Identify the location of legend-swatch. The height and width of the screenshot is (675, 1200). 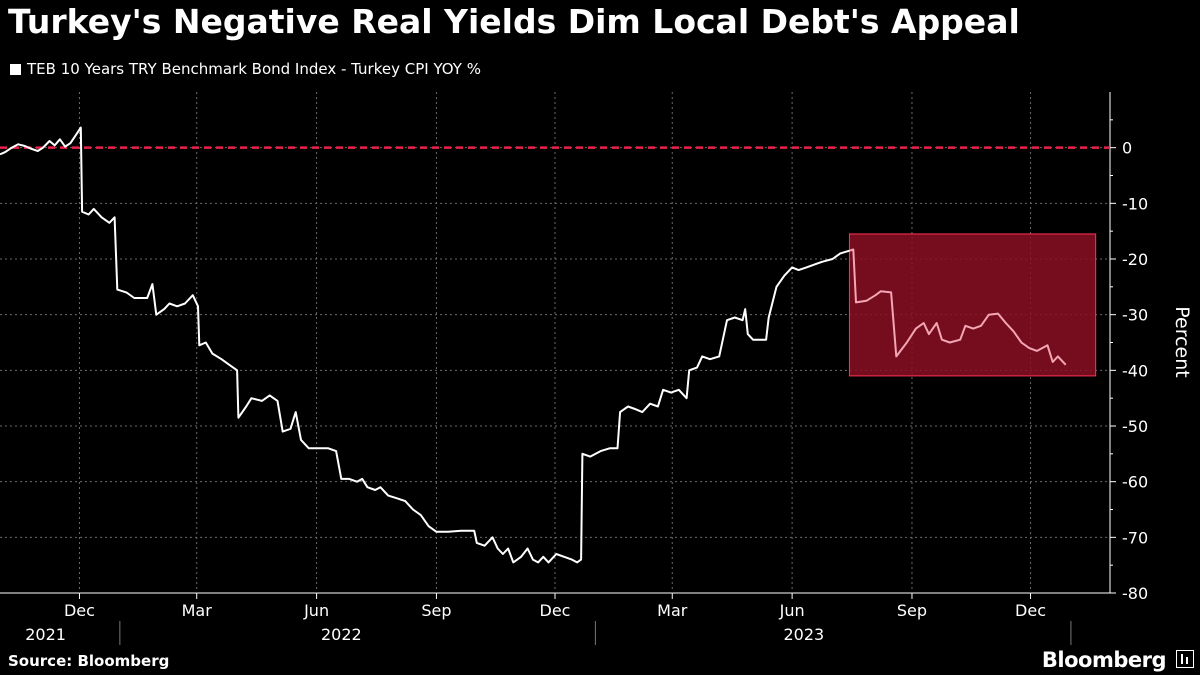
(15, 69).